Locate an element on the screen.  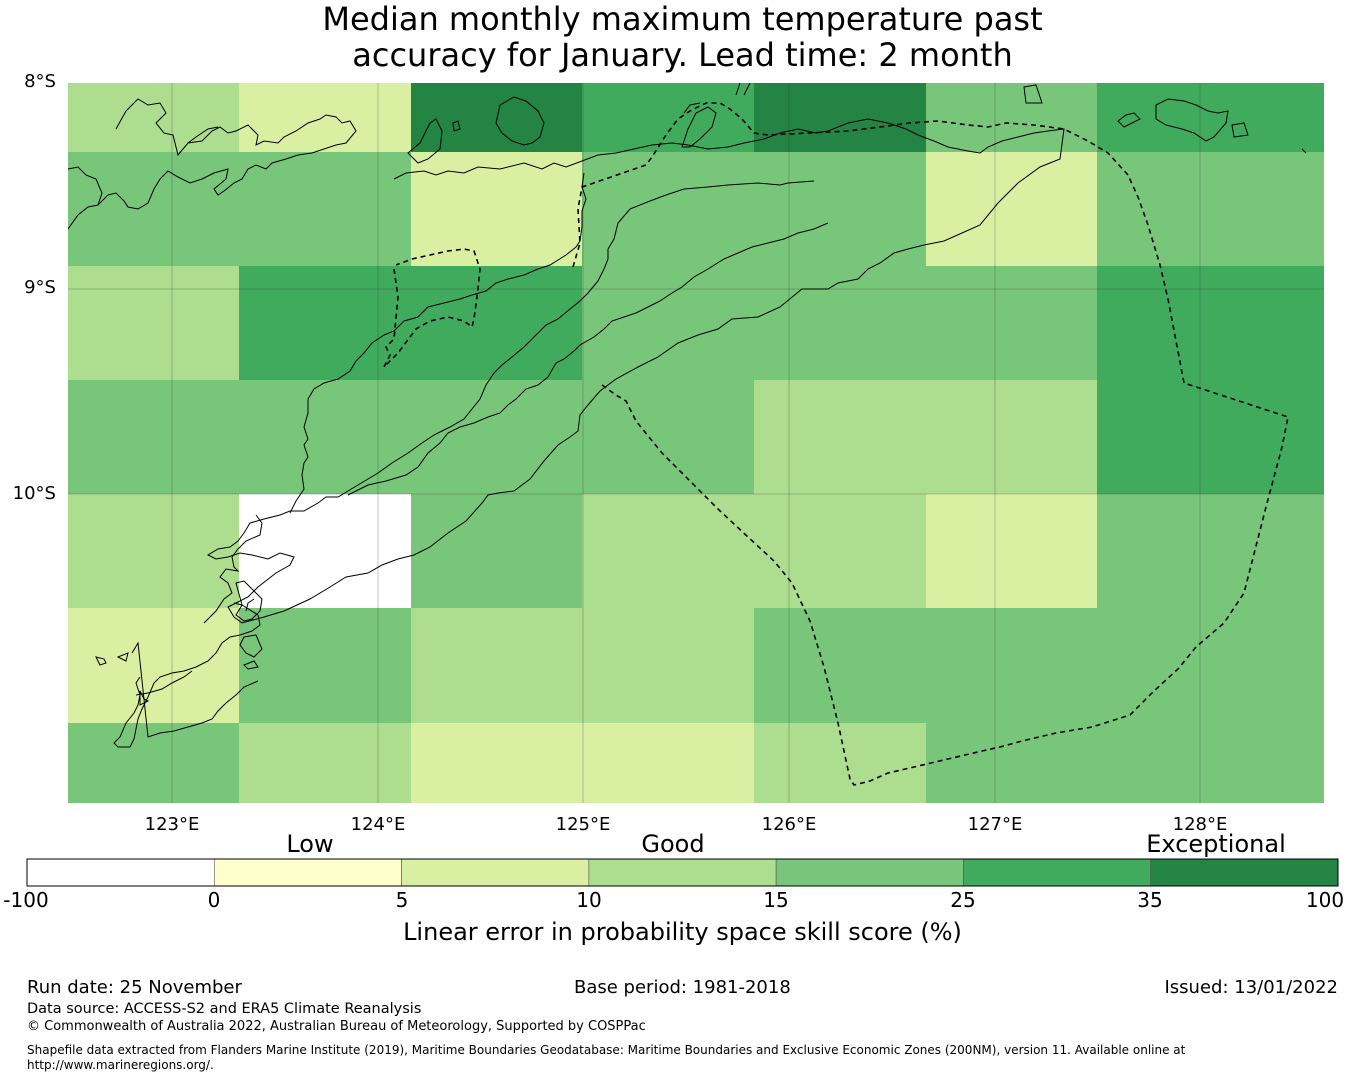
base-period: Base period: 1981-2018 is located at coordinates (682, 987).